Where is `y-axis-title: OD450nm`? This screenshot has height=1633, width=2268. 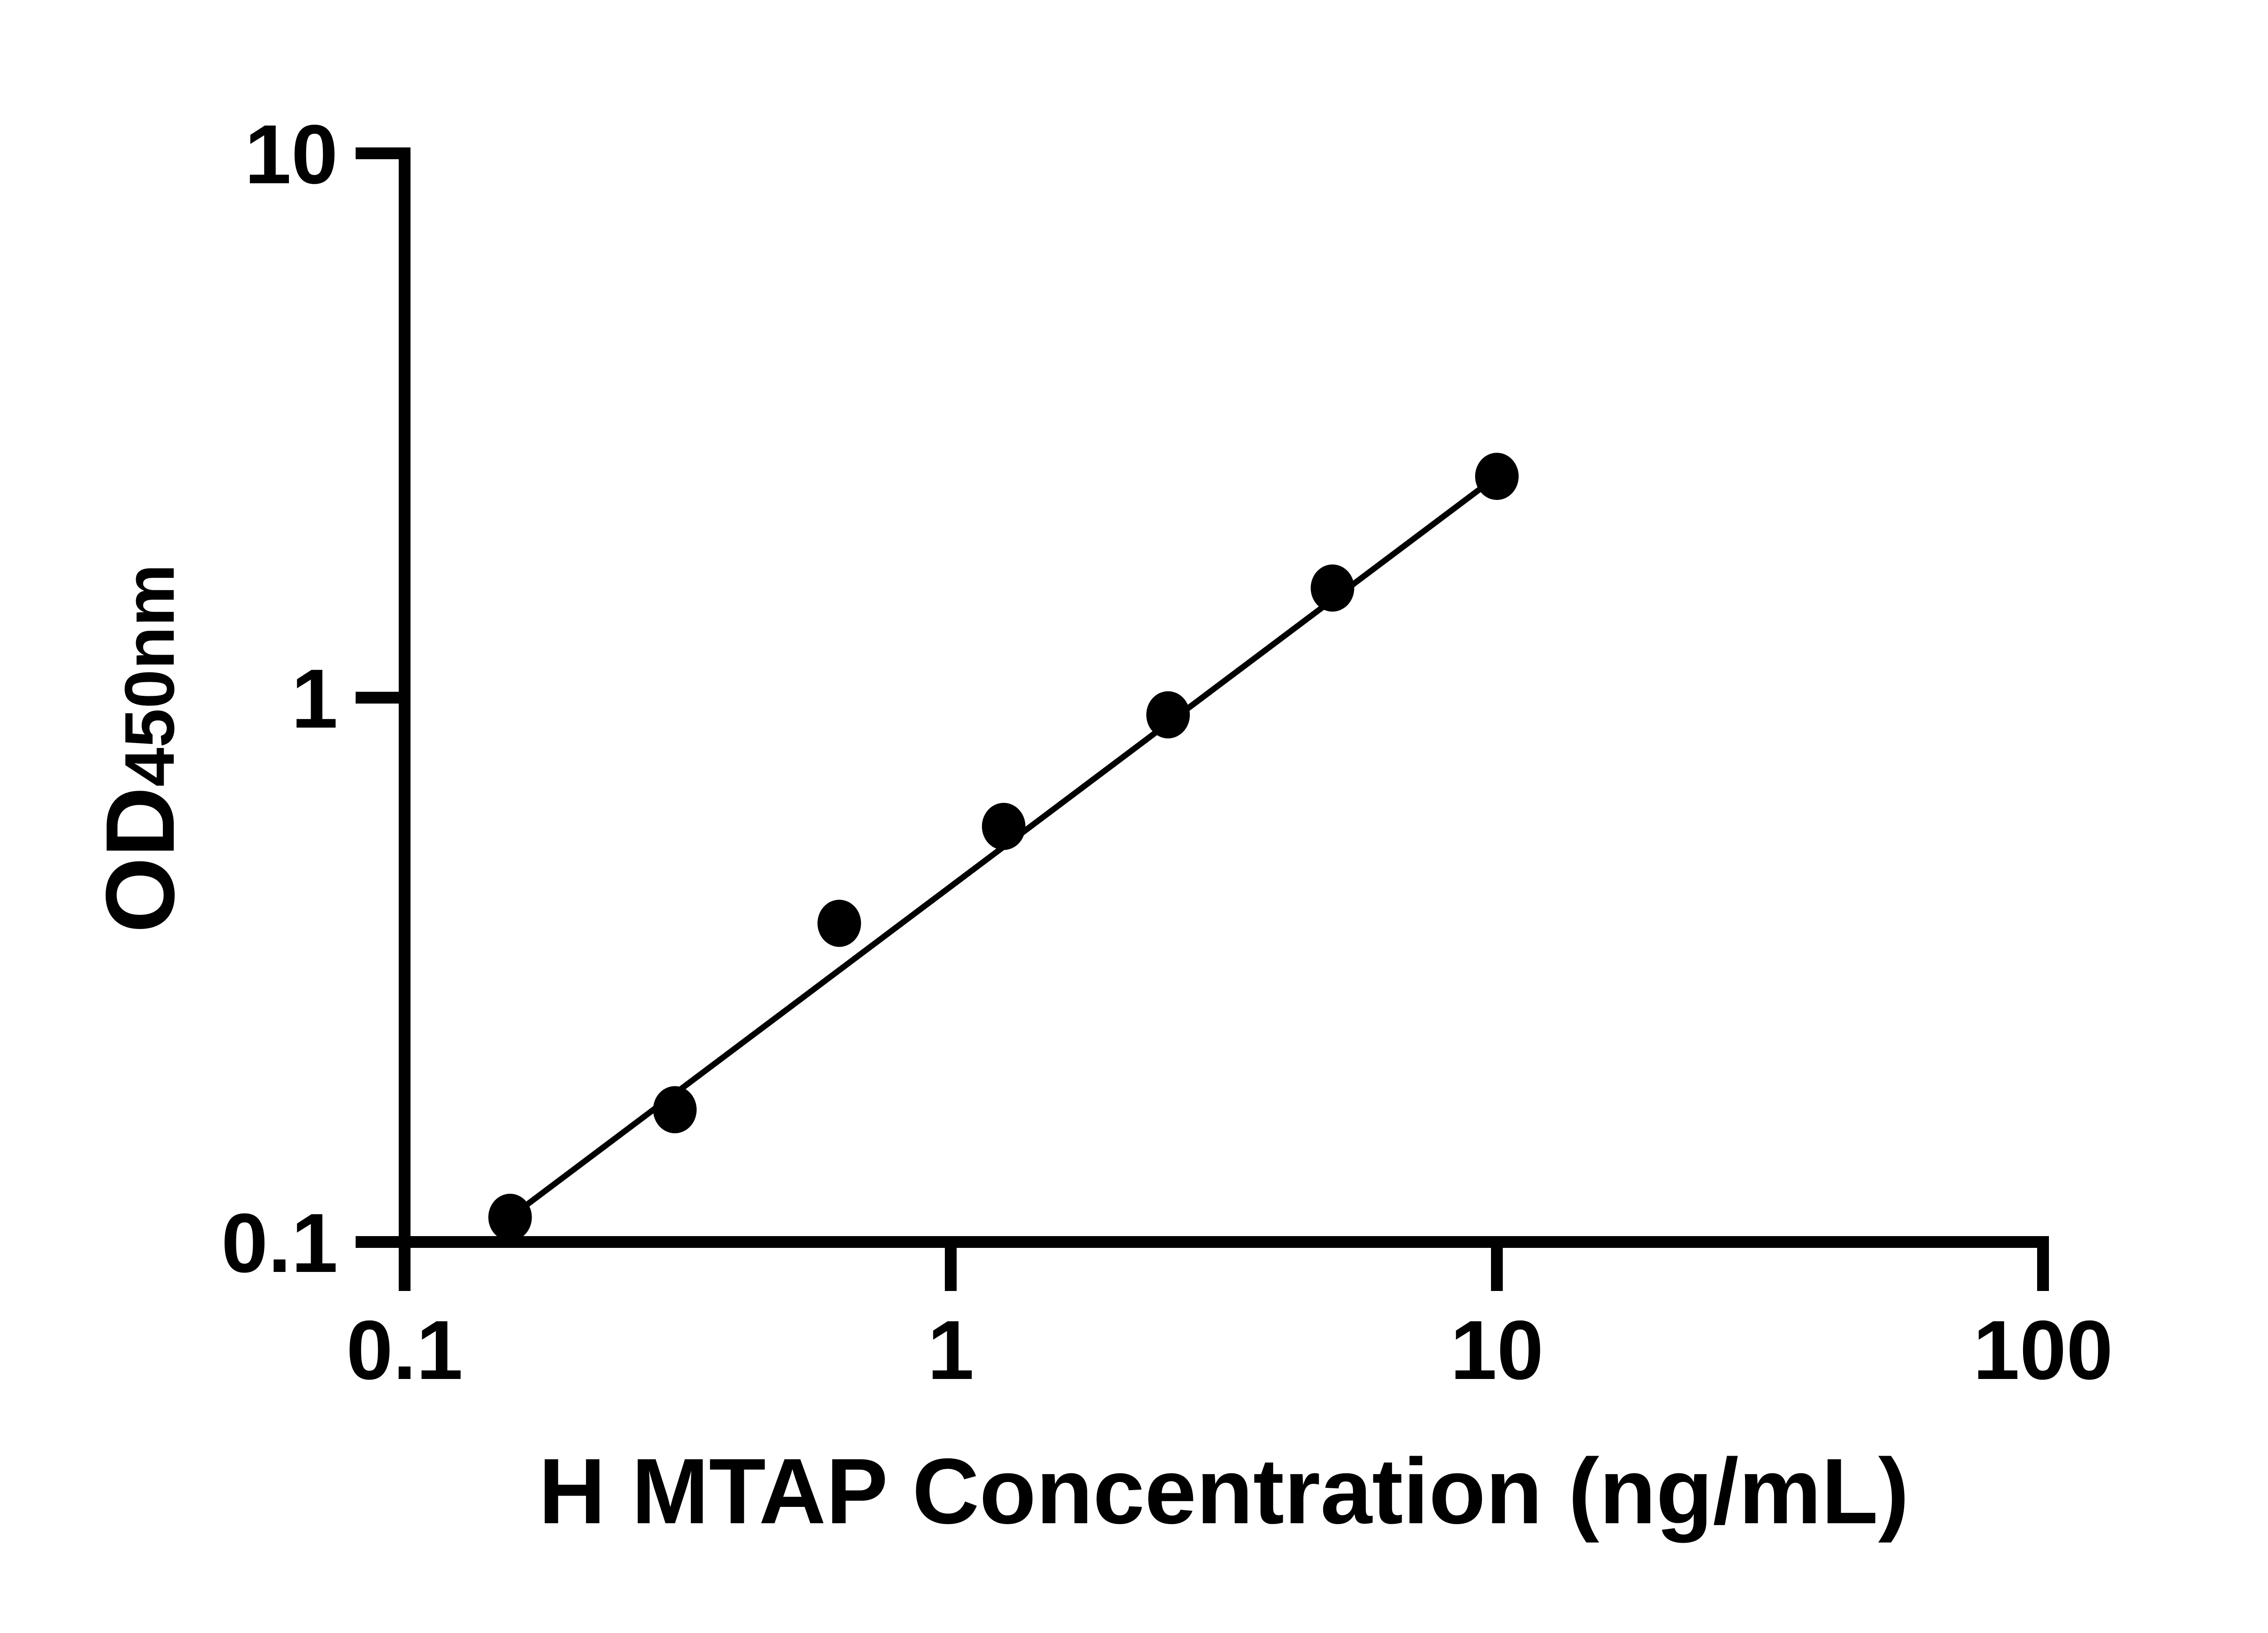
y-axis-title: OD450nm is located at coordinates (140, 748).